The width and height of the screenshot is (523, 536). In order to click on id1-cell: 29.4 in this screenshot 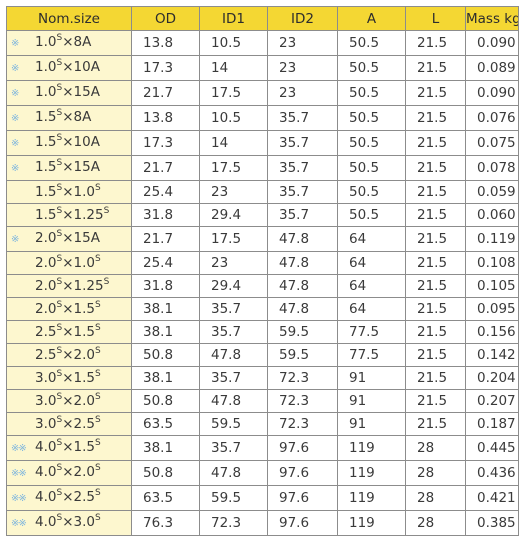, I will do `click(233, 215)`.